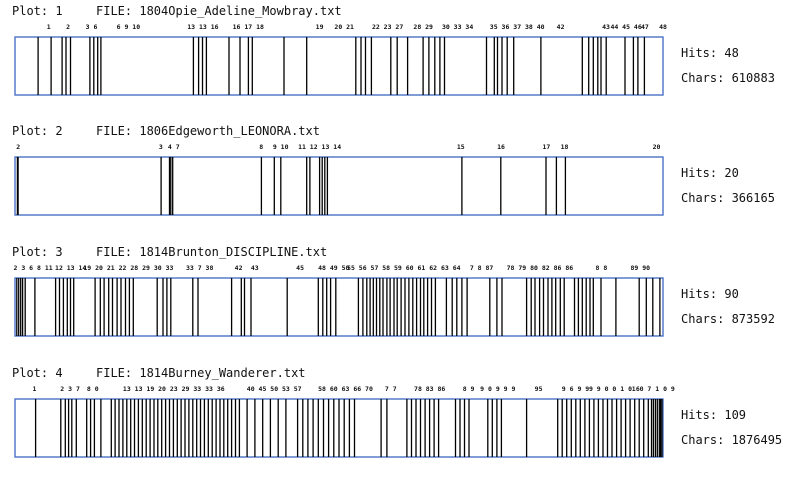 The width and height of the screenshot is (806, 484). Describe the element at coordinates (497, 389) in the screenshot. I see `tick-label: 9 0 9 9 9` at that location.